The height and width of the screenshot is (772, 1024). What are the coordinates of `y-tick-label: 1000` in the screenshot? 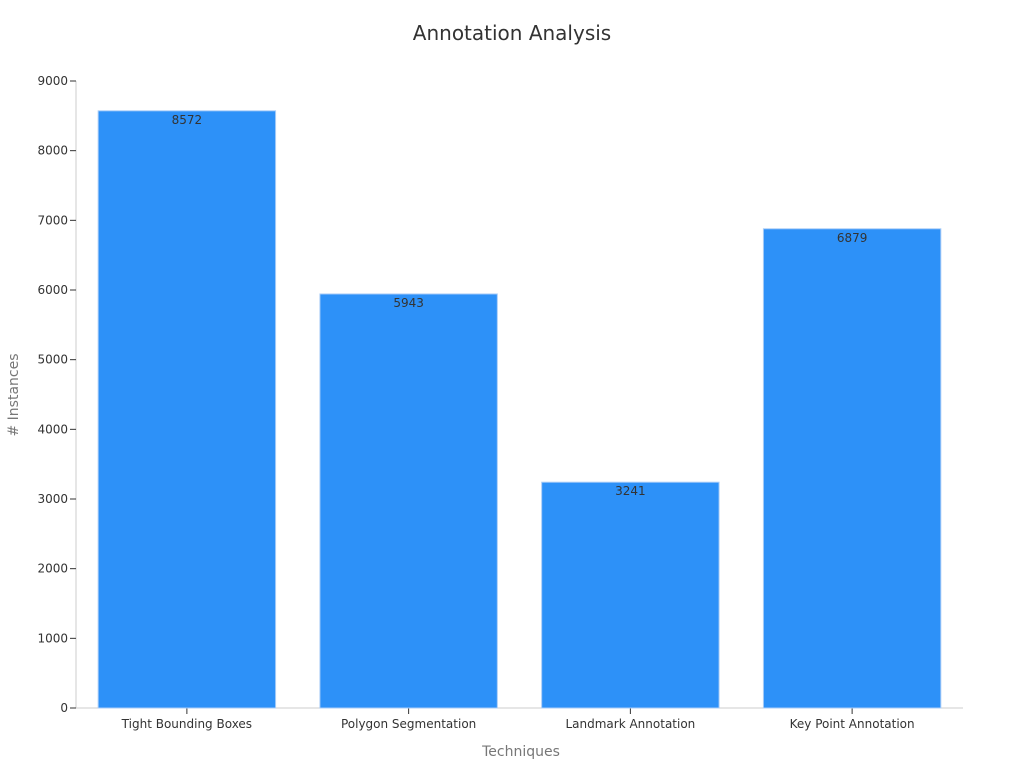 It's located at (52, 638).